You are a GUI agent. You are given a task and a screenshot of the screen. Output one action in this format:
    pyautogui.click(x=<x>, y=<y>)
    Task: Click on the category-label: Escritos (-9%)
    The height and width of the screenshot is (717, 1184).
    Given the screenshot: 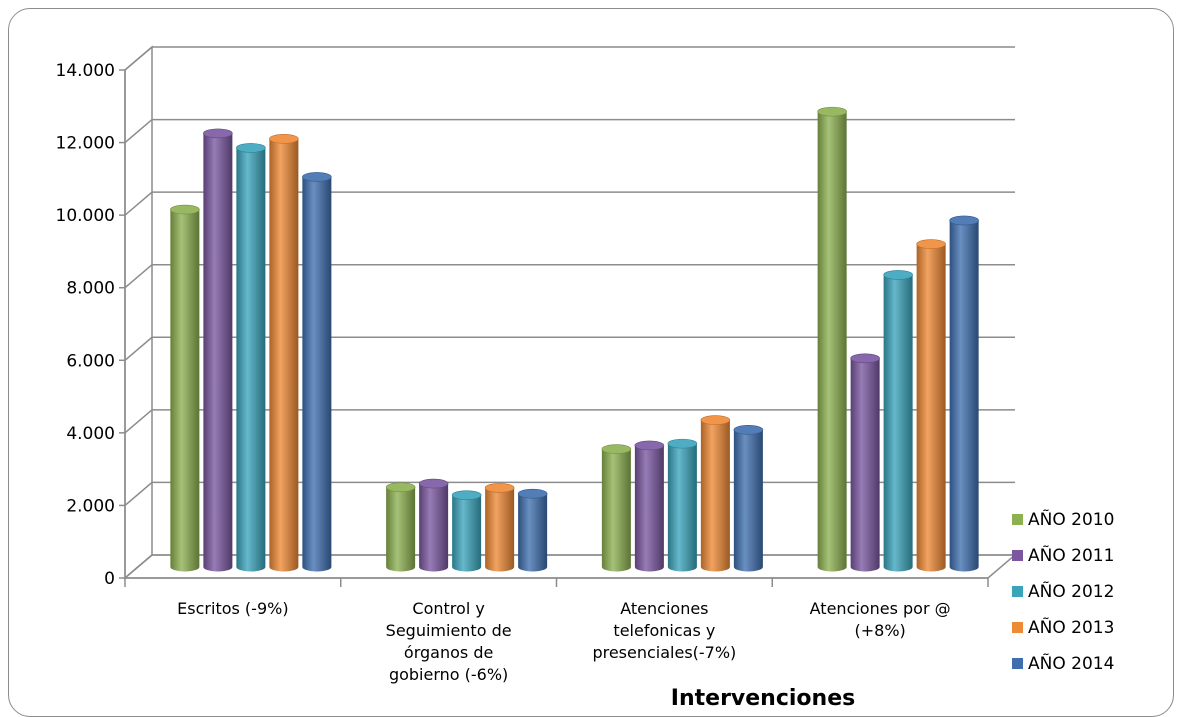 What is the action you would take?
    pyautogui.click(x=232, y=608)
    